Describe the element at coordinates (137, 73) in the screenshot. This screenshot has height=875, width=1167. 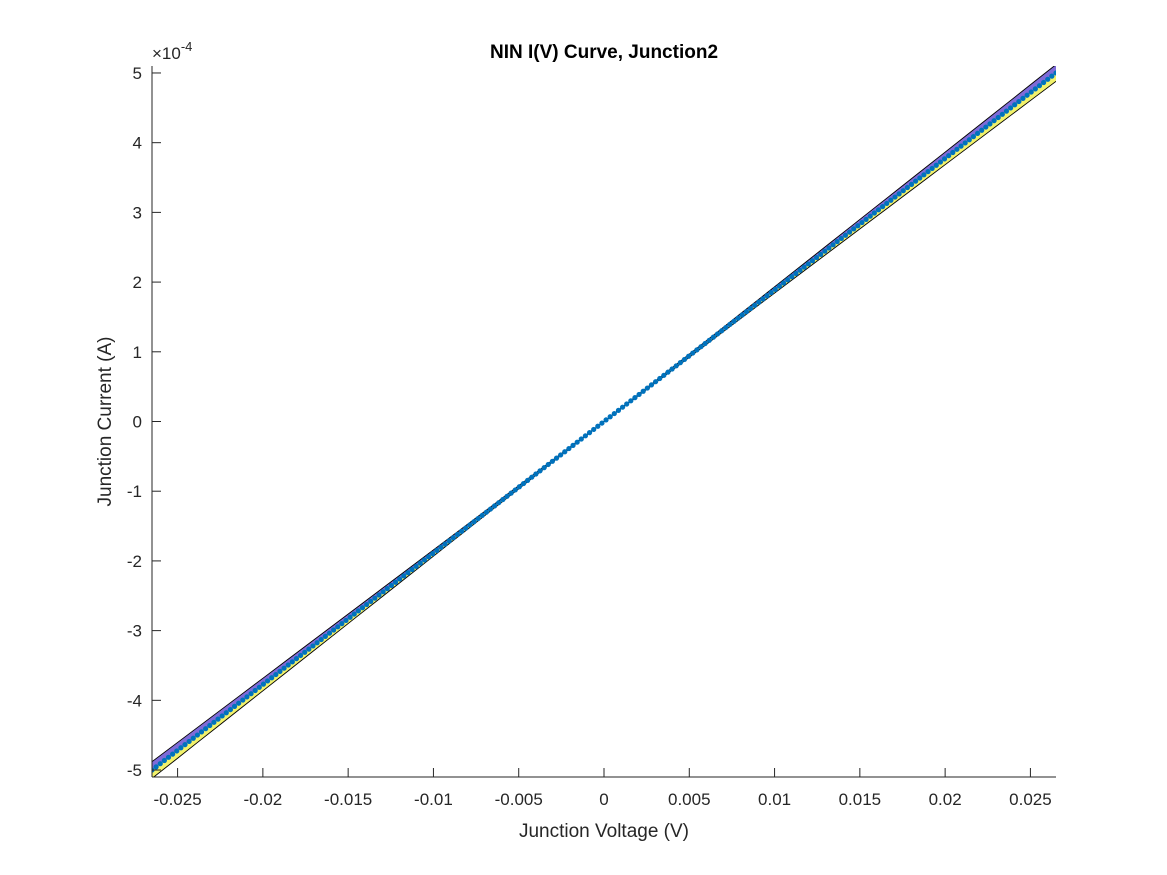
I see `y-tick-label: 5` at that location.